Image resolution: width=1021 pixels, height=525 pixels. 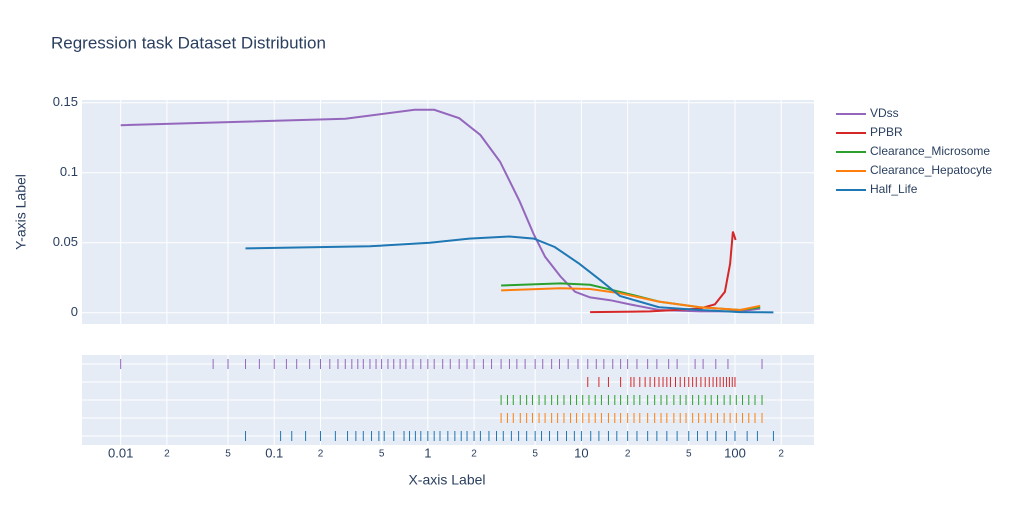 What do you see at coordinates (65, 101) in the screenshot?
I see `y-tick-label: 0.15` at bounding box center [65, 101].